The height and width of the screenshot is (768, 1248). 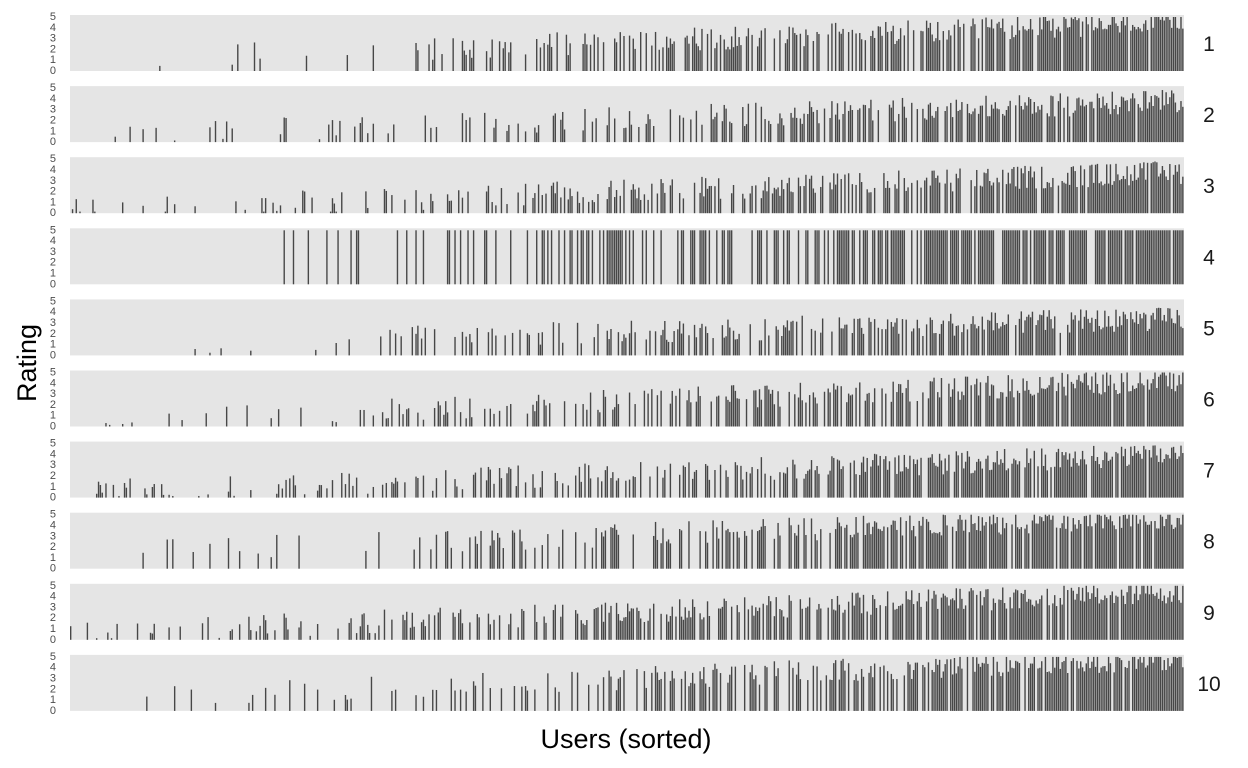 What do you see at coordinates (1209, 257) in the screenshot?
I see `facet-label: 4` at bounding box center [1209, 257].